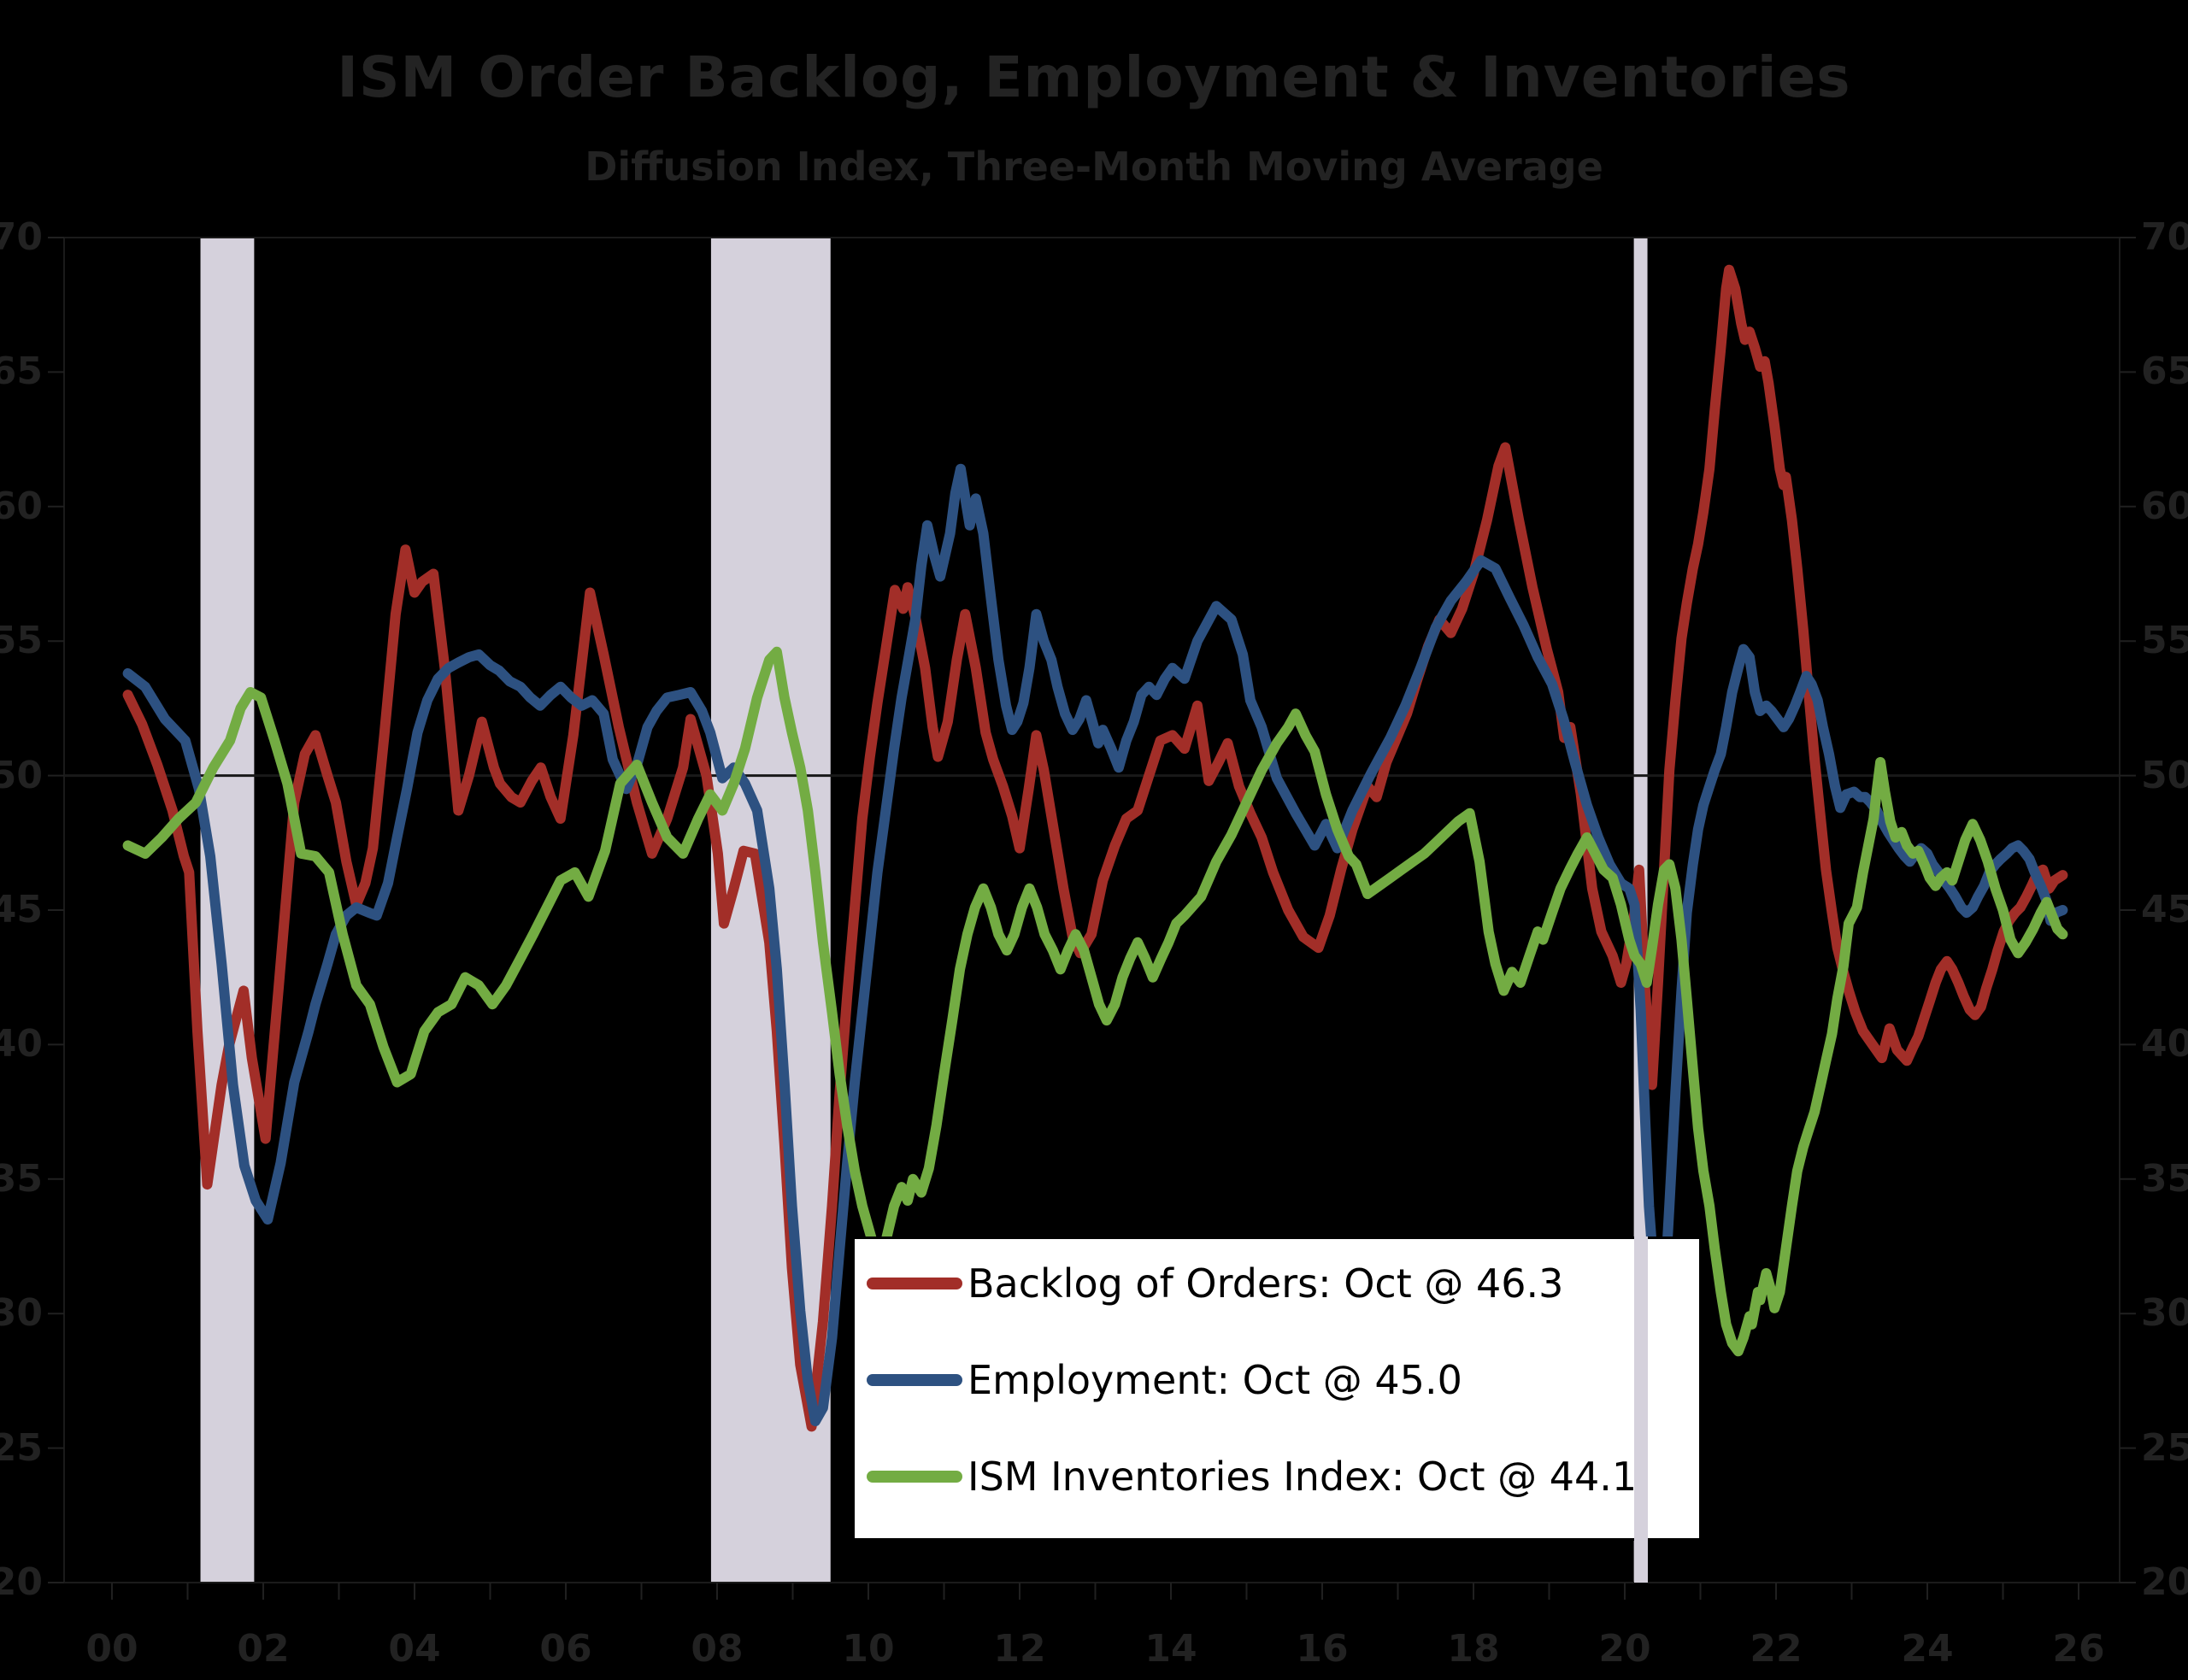 The image size is (2188, 1680). I want to click on x-axis-label: 12, so click(1020, 1649).